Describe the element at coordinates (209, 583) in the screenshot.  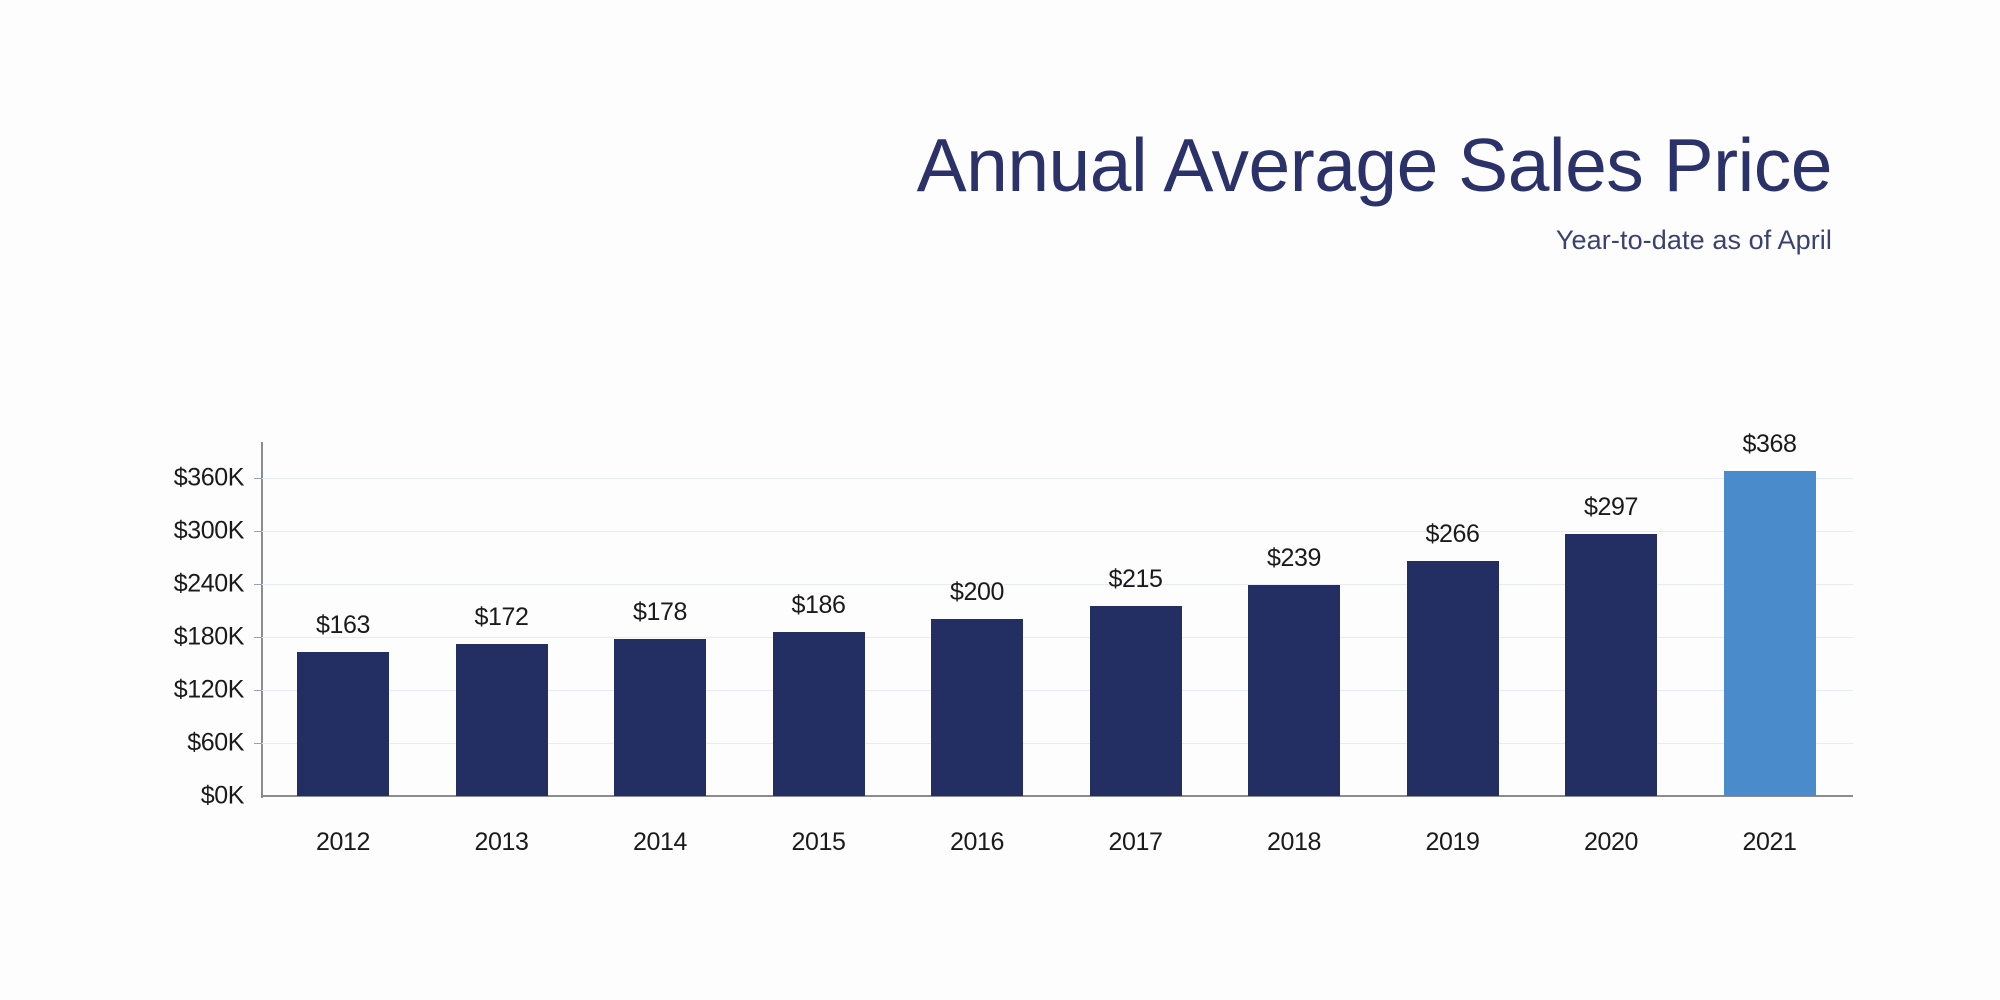
I see `y-axis-tick-label: $240K` at that location.